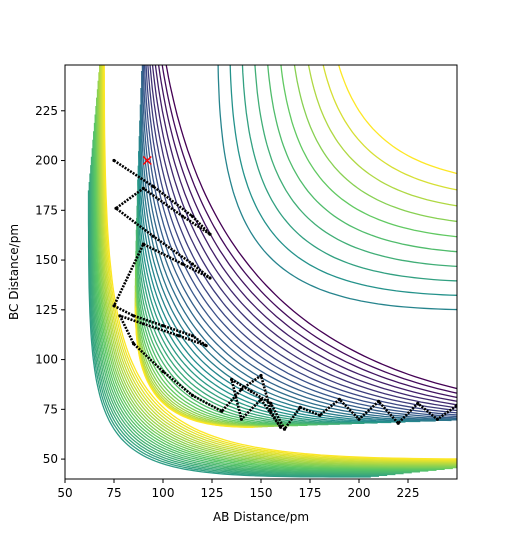 The height and width of the screenshot is (539, 508). Describe the element at coordinates (163, 493) in the screenshot. I see `x-tick-label: 100` at that location.